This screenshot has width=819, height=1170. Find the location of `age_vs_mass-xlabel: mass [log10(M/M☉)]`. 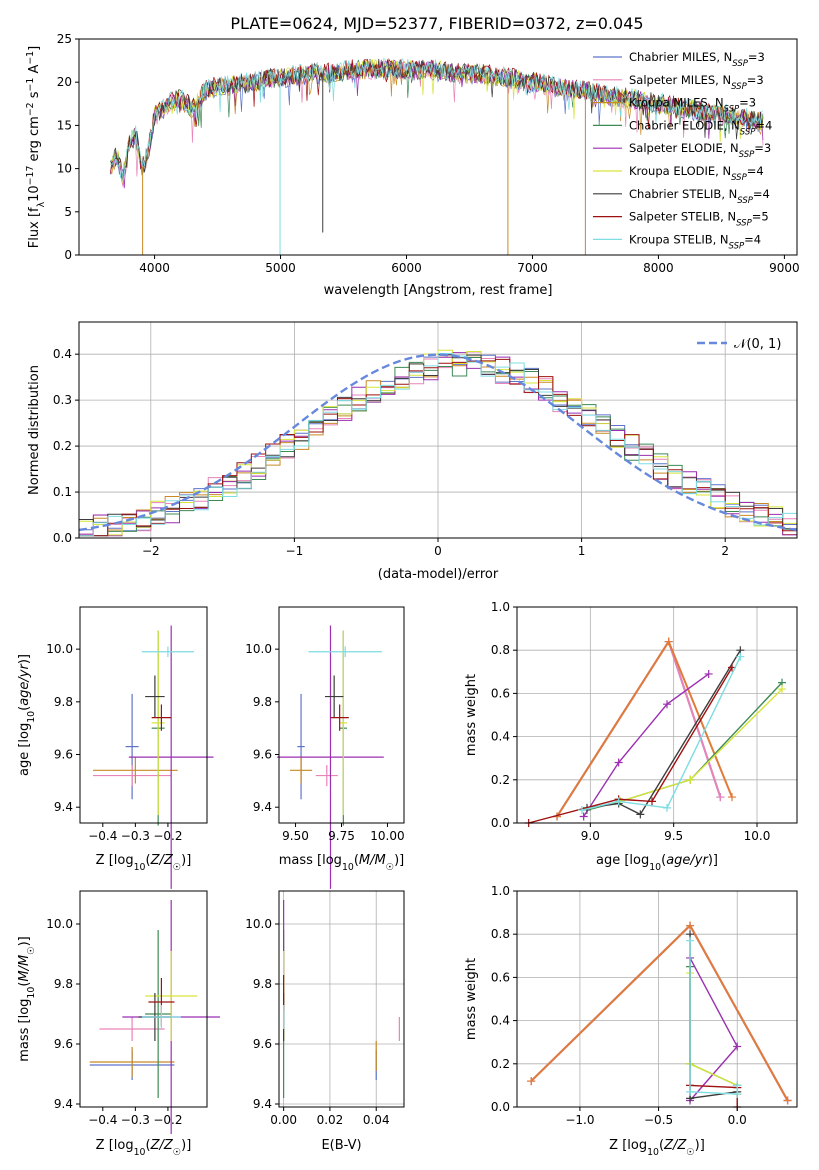

age_vs_mass-xlabel: mass [log10(M/M☉)] is located at coordinates (342, 863).